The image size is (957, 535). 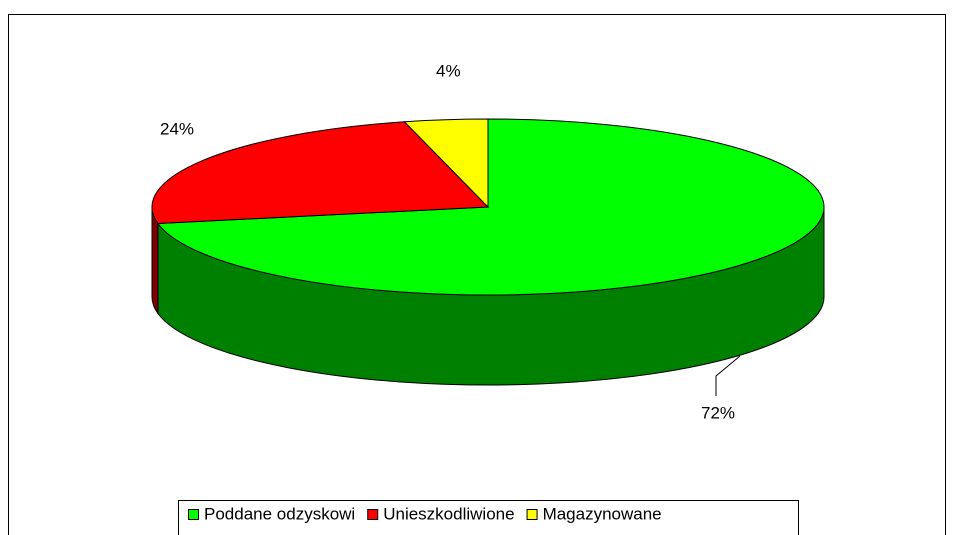 I want to click on data-label: 4%, so click(x=448, y=70).